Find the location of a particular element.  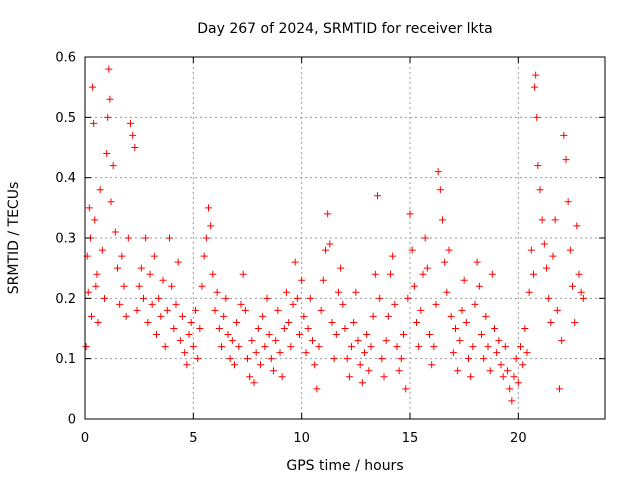

y-axis-label: SRMTID / TECUs is located at coordinates (14, 238).